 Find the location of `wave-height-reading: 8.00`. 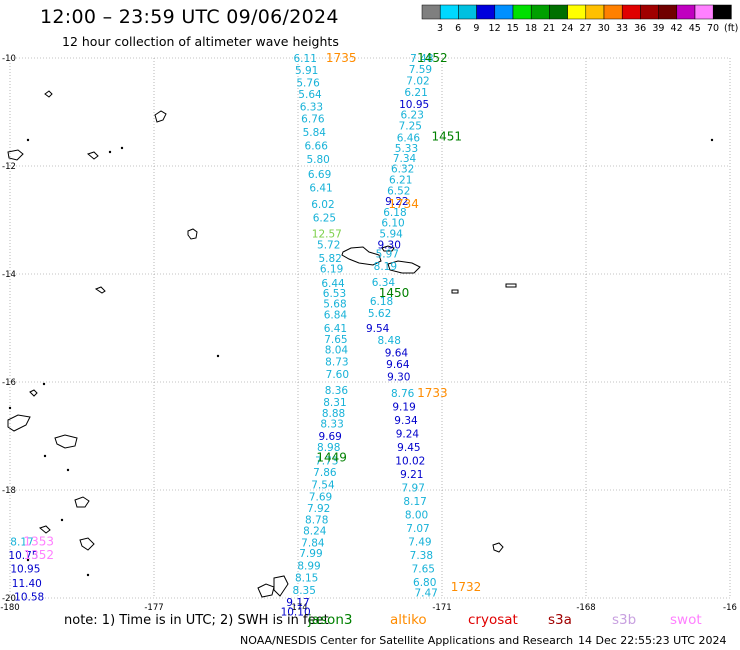

wave-height-reading: 8.00 is located at coordinates (416, 515).